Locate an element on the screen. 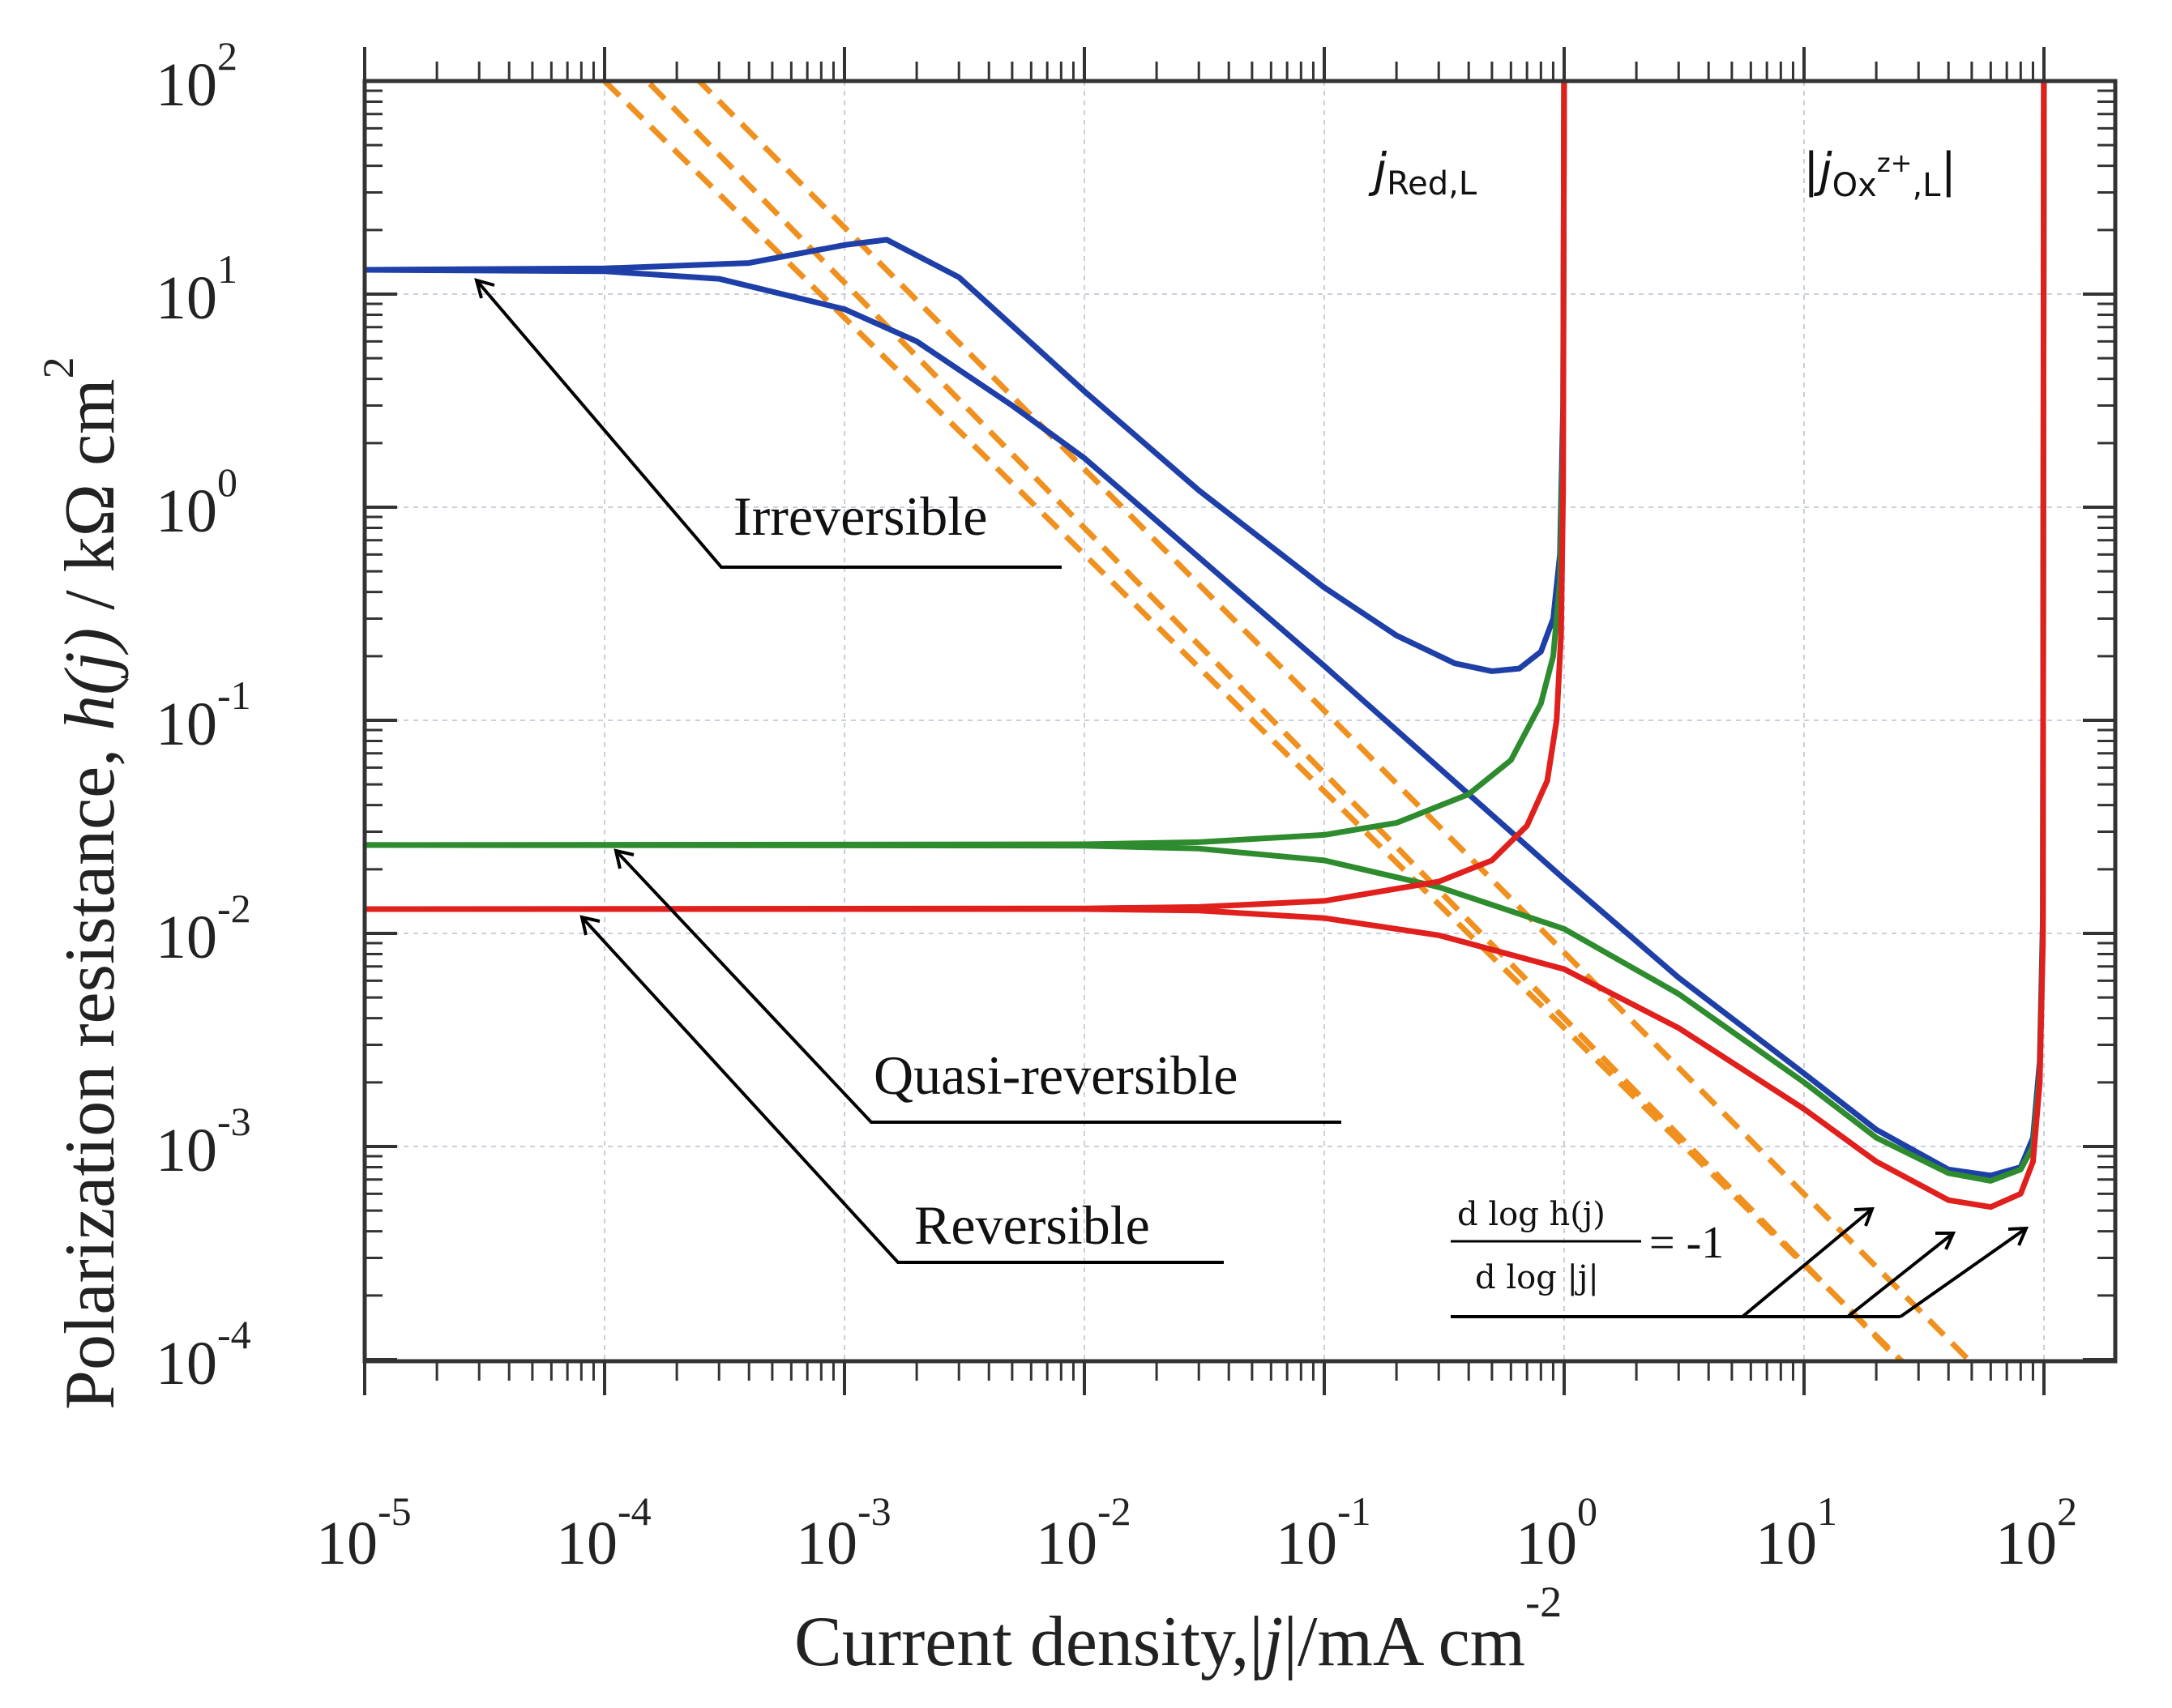 The width and height of the screenshot is (2172, 1708). slope-pointer-c is located at coordinates (1963, 1272).